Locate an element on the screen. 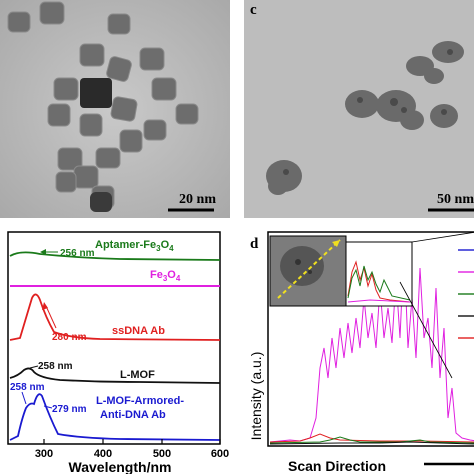 The height and width of the screenshot is (474, 474). x-tick-500: 500 is located at coordinates (162, 454).